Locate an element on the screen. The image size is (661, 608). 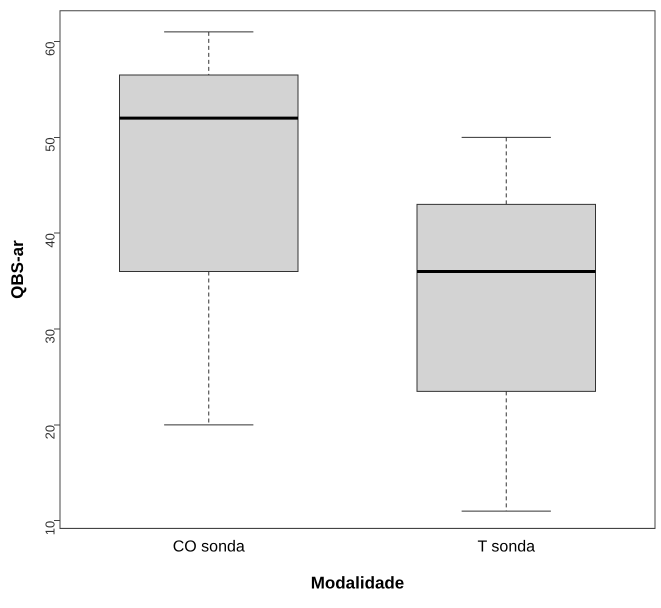
y-tick-label: 10 is located at coordinates (50, 528).